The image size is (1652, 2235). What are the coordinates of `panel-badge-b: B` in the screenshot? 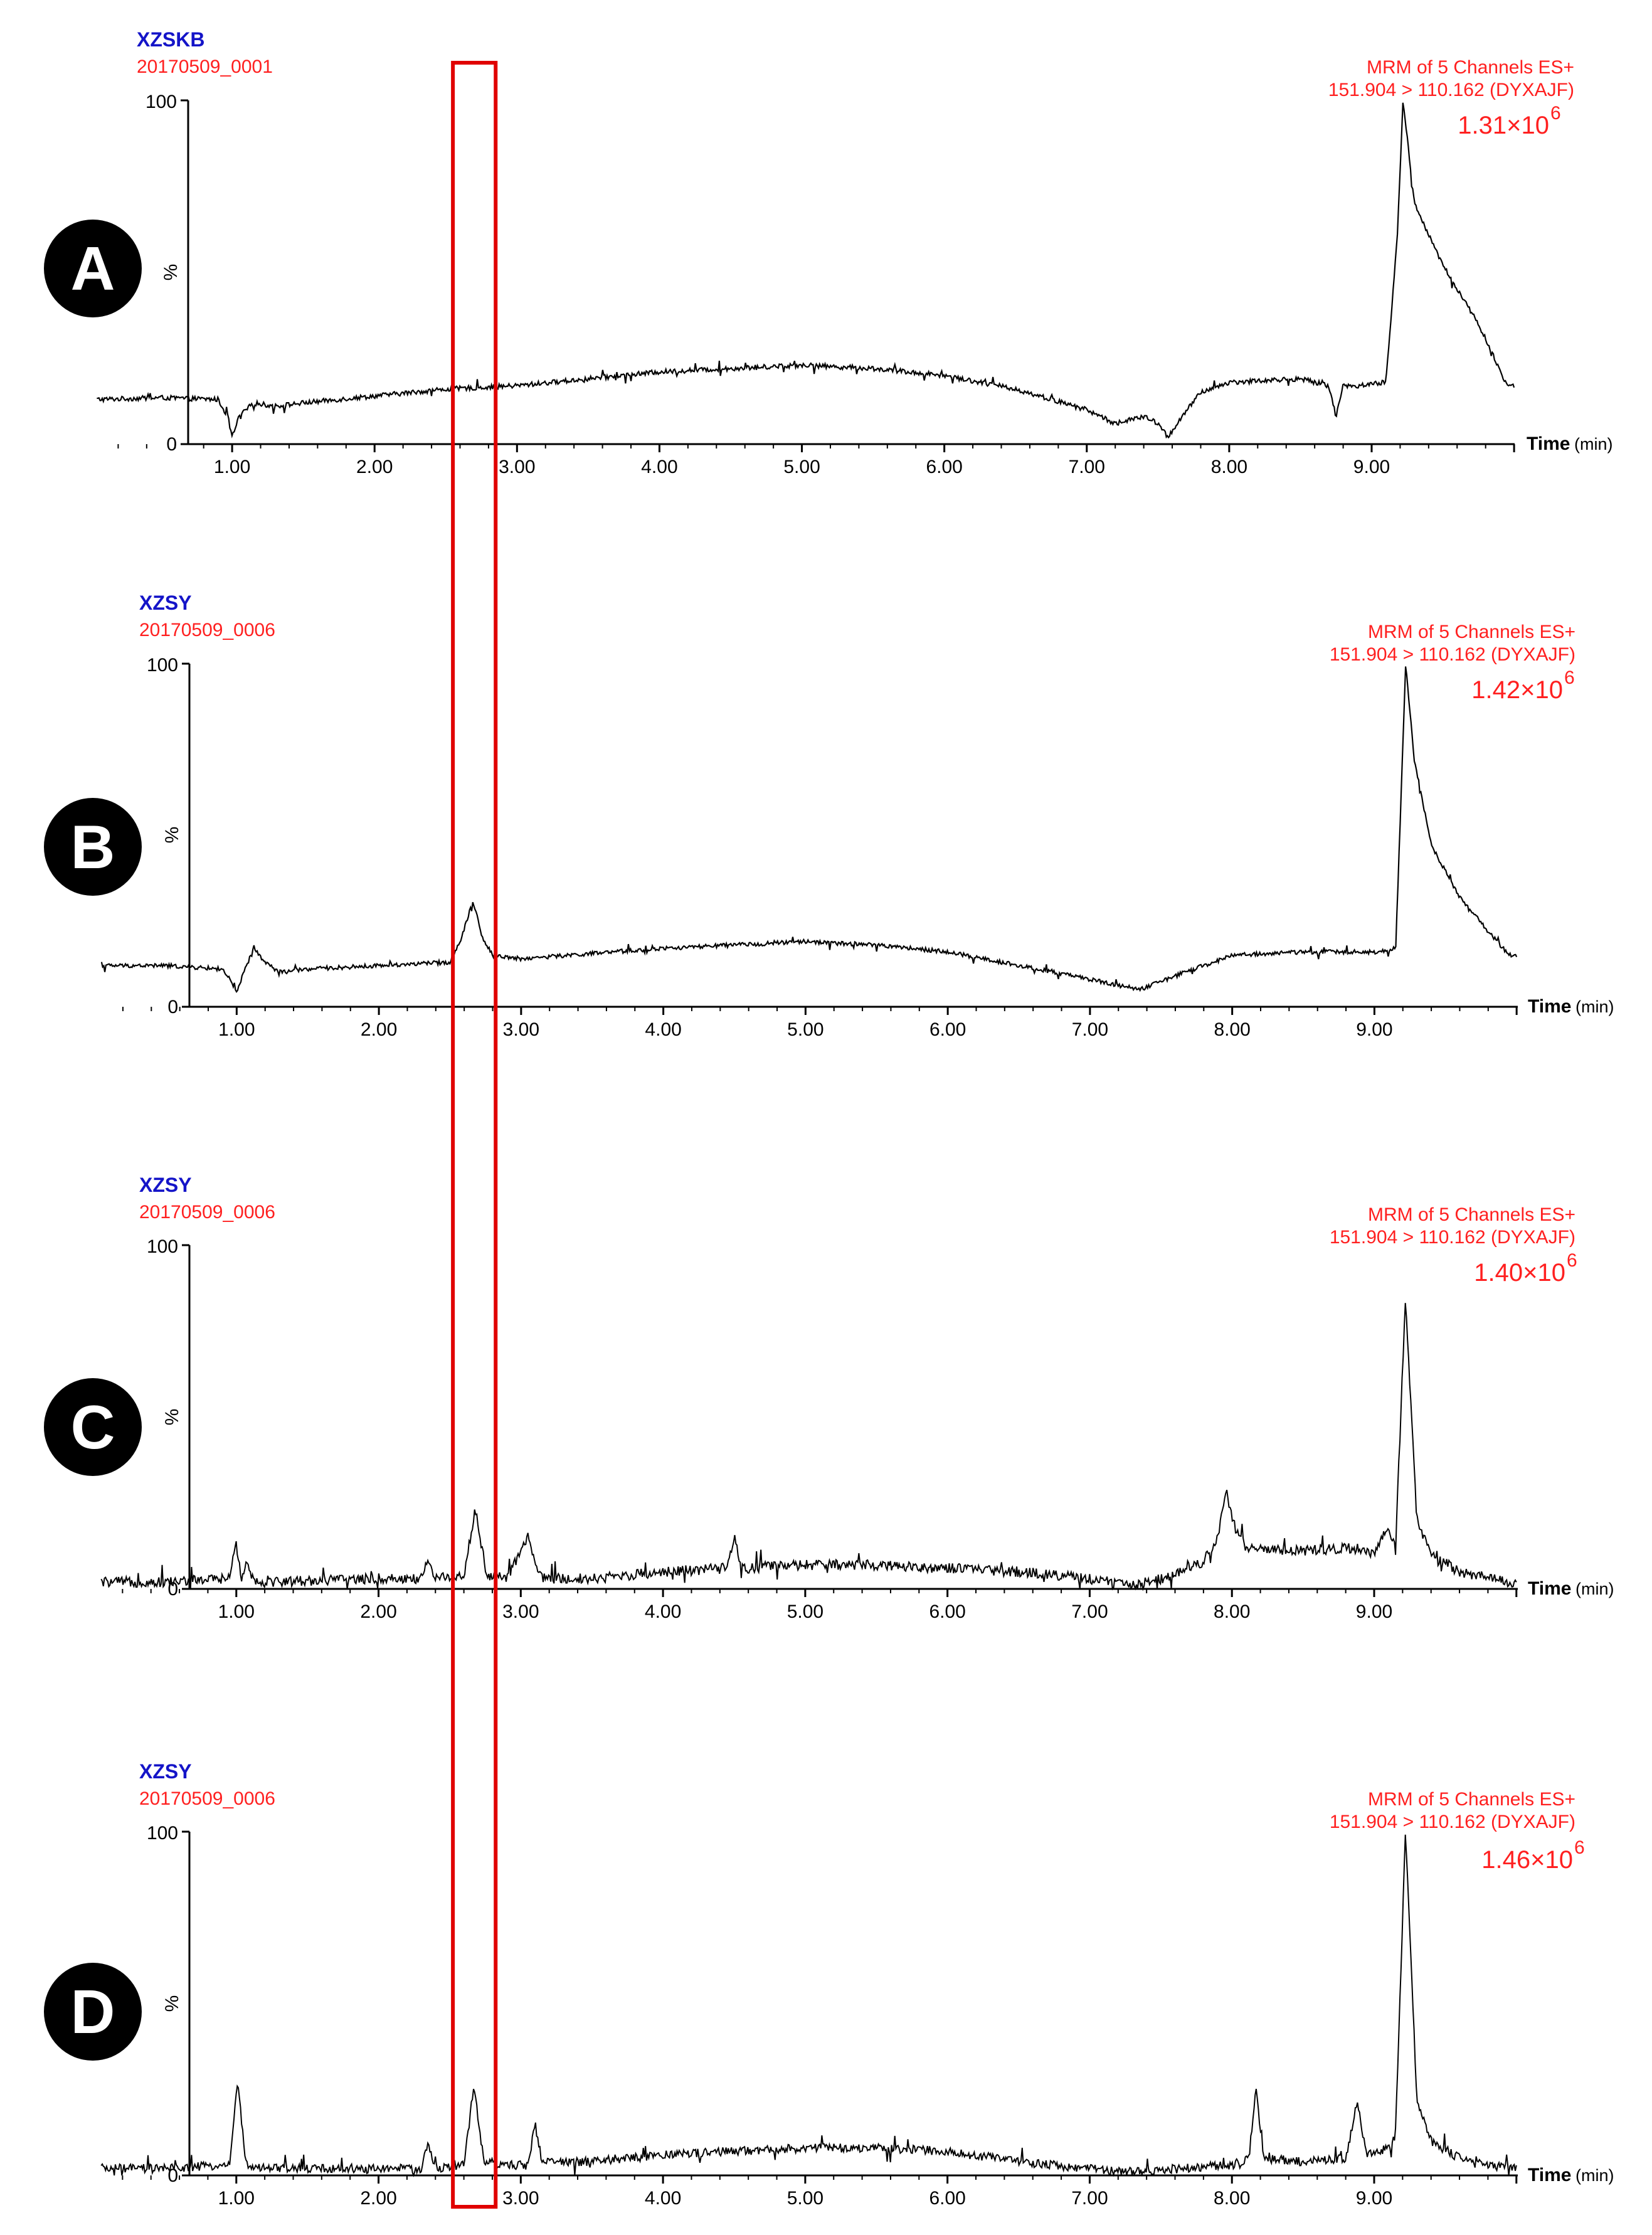 It's located at (93, 847).